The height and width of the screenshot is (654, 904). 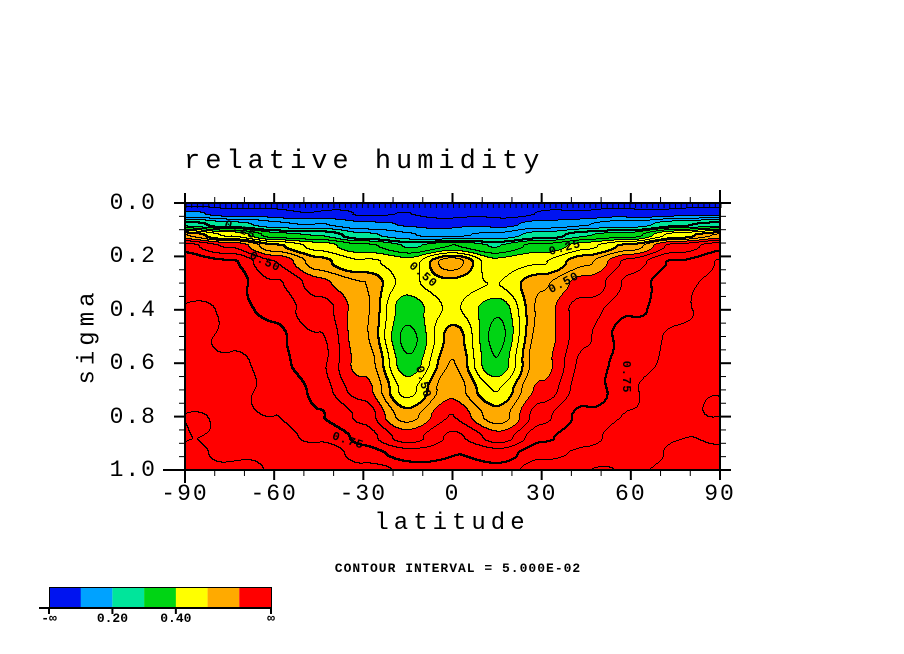 I want to click on y-tick-label: 1.0, so click(x=133, y=470).